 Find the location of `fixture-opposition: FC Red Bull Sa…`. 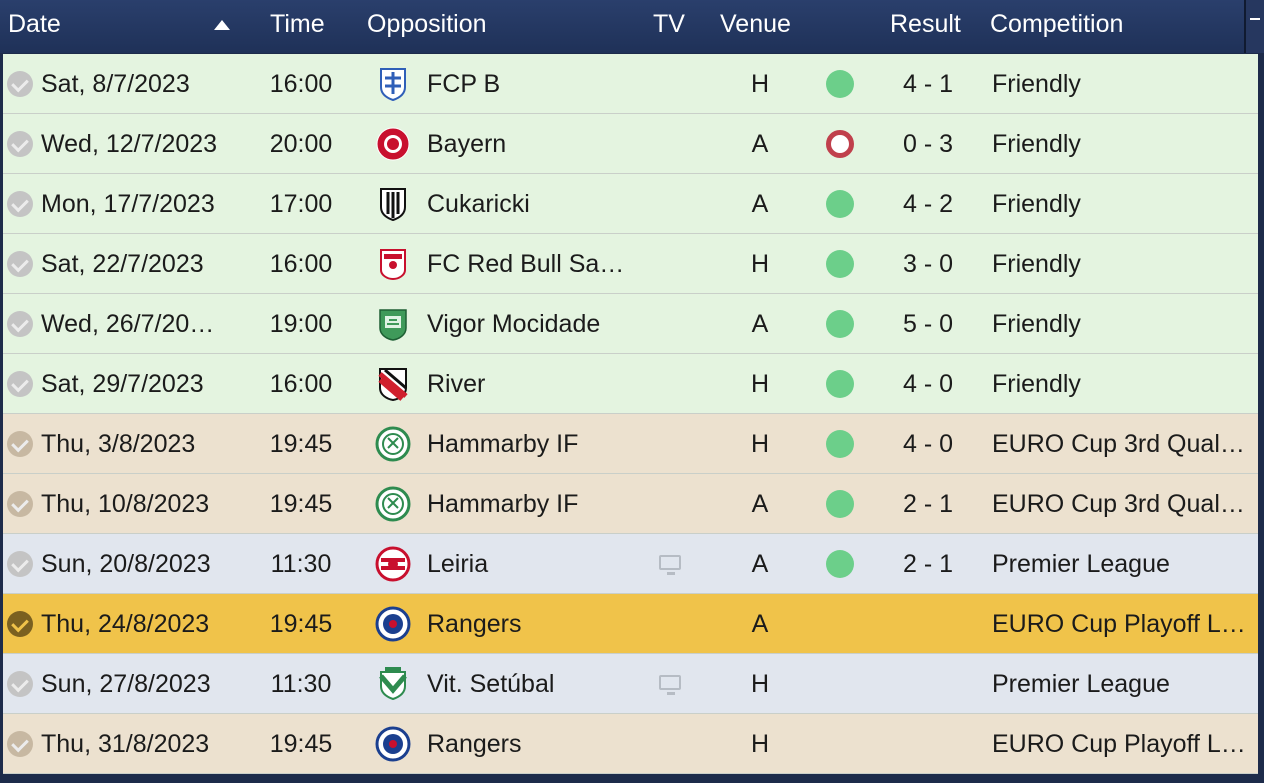

fixture-opposition: FC Red Bull Sa… is located at coordinates (526, 264).